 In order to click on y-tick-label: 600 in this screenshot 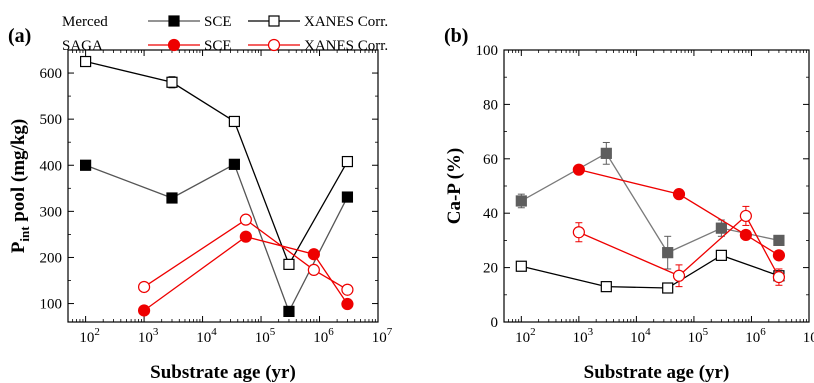, I will do `click(51, 74)`.